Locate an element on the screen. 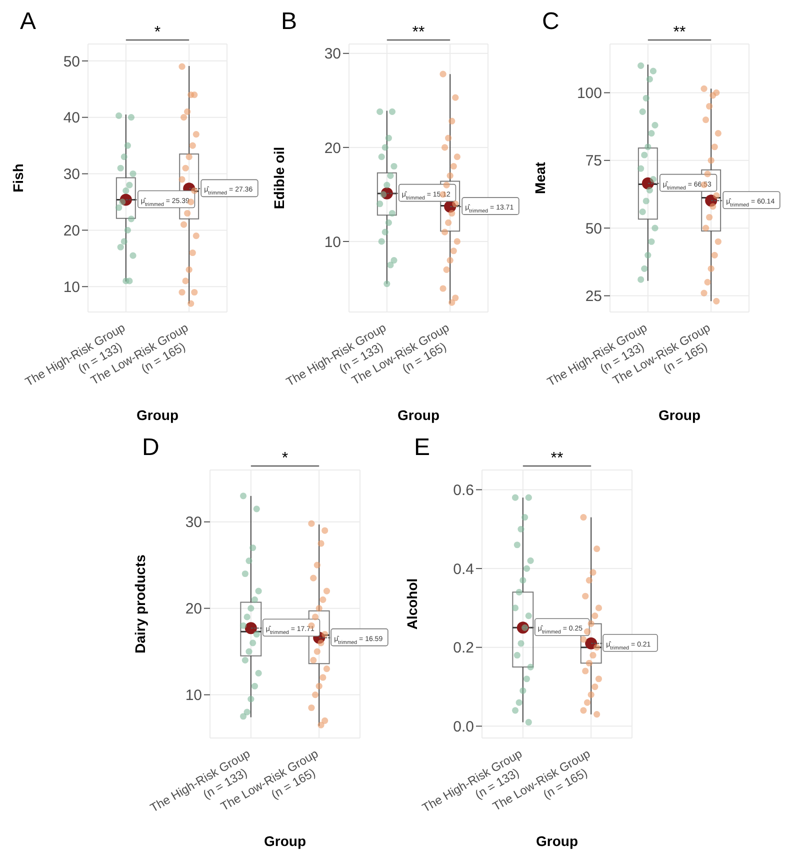 Image resolution: width=800 pixels, height=863 pixels. chart-title: C is located at coordinates (551, 22).